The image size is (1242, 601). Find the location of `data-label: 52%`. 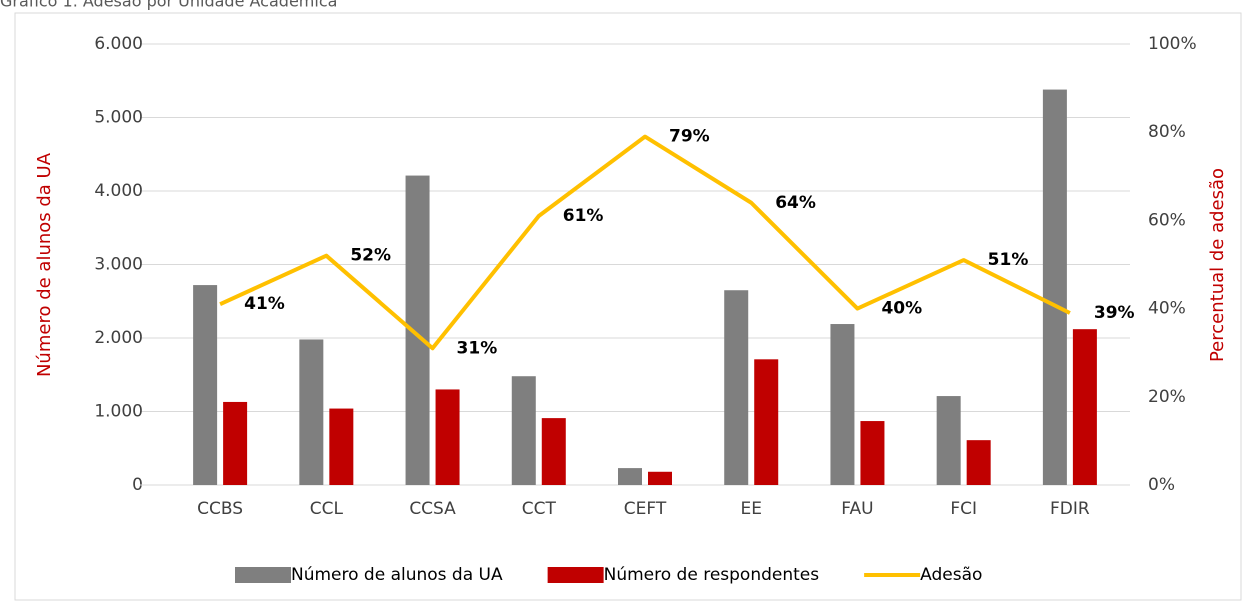

data-label: 52% is located at coordinates (370, 256).